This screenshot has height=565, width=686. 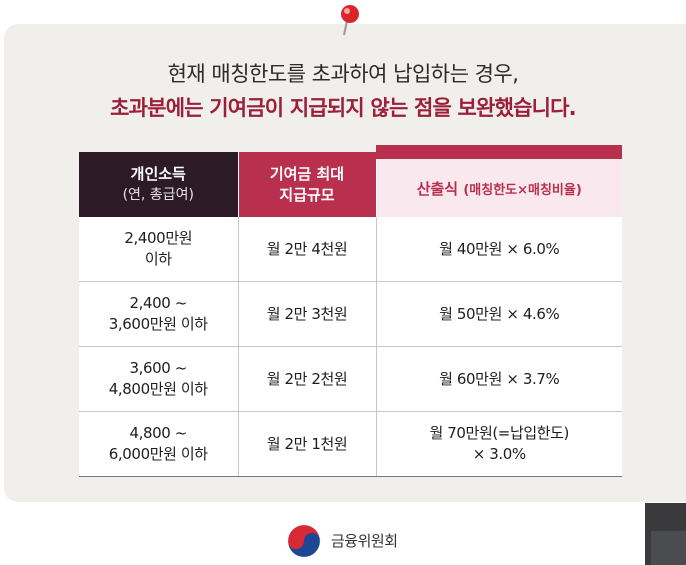 I want to click on income-cell: 2,400만원 이하, so click(x=159, y=249).